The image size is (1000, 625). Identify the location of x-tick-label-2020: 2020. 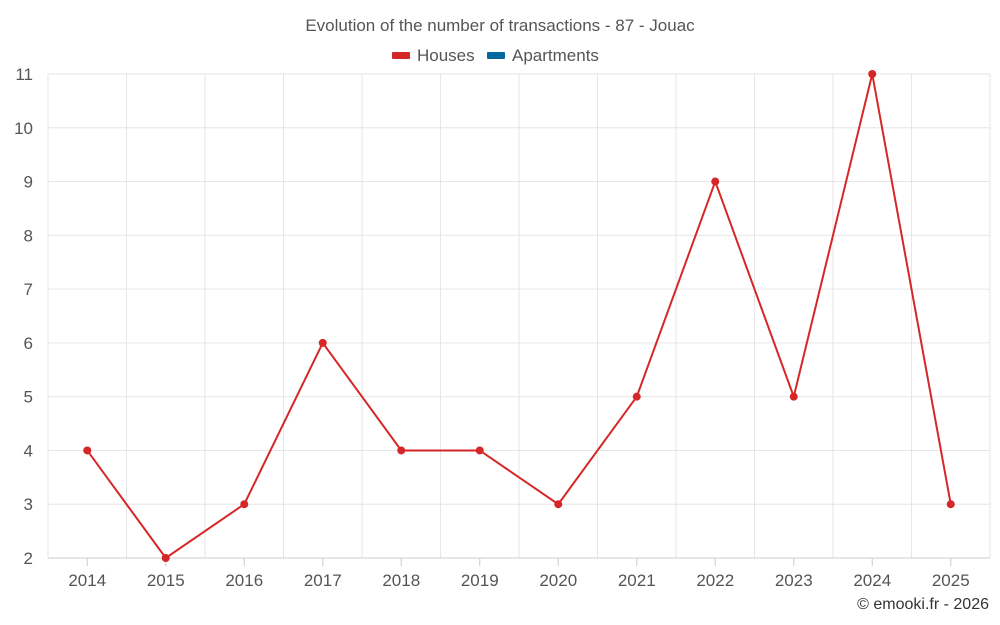
(558, 580).